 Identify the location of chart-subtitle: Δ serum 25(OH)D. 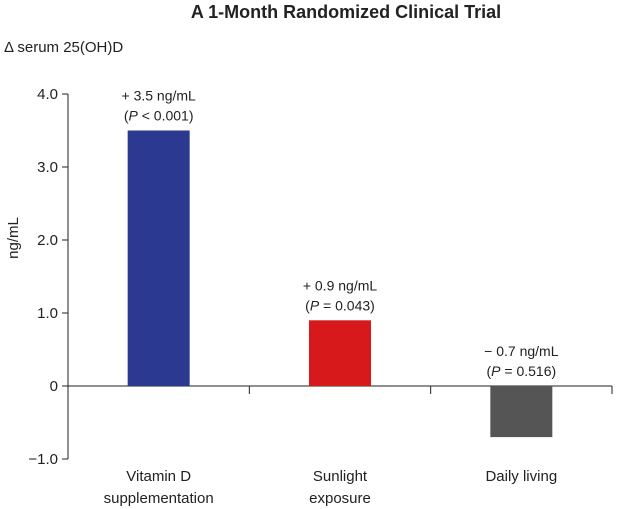
(63, 47).